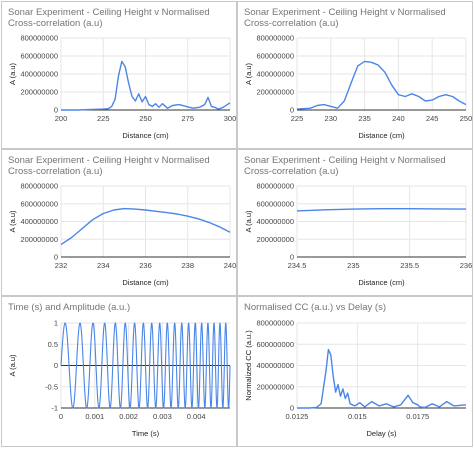 The image size is (474, 449). I want to click on x-tick-label: 234, so click(103, 265).